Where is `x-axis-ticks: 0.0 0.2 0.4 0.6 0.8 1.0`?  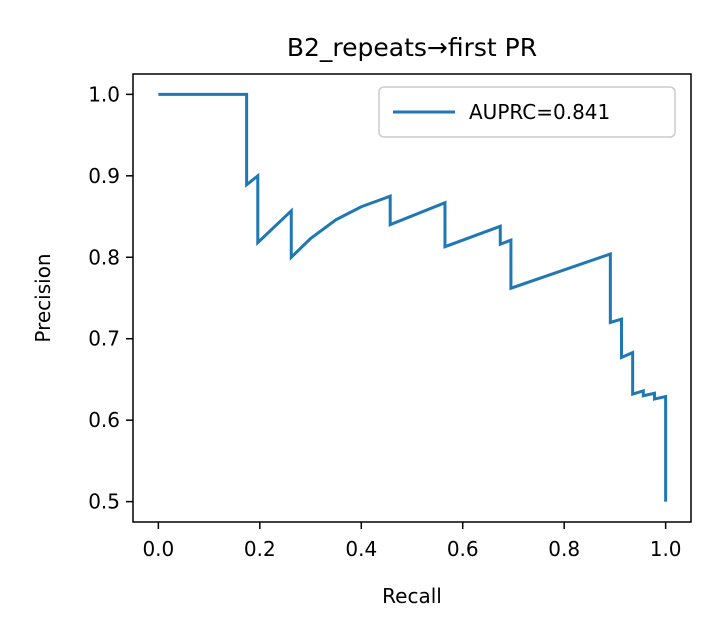
x-axis-ticks: 0.0 0.2 0.4 0.6 0.8 1.0 is located at coordinates (412, 541).